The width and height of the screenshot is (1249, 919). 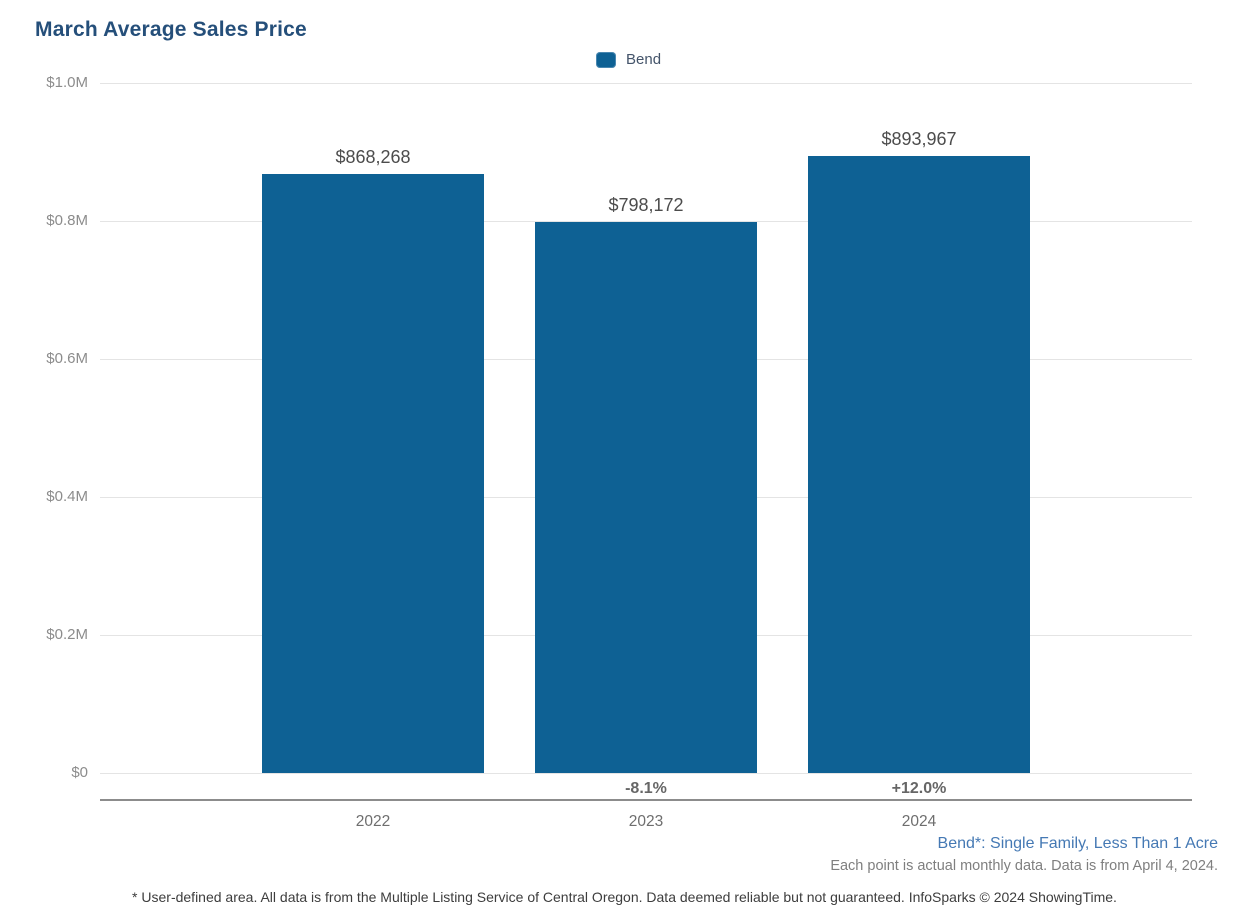 What do you see at coordinates (646, 773) in the screenshot?
I see `gridline-$0` at bounding box center [646, 773].